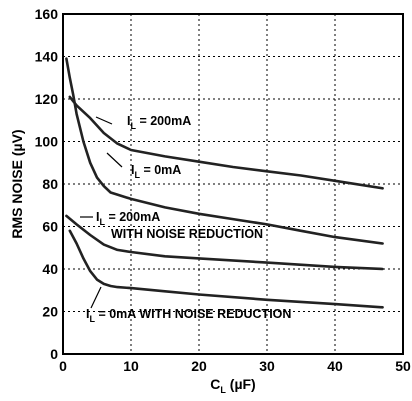 The image size is (412, 401). I want to click on annotation-il-200ma-nr: IL = 200mA, so click(128, 218).